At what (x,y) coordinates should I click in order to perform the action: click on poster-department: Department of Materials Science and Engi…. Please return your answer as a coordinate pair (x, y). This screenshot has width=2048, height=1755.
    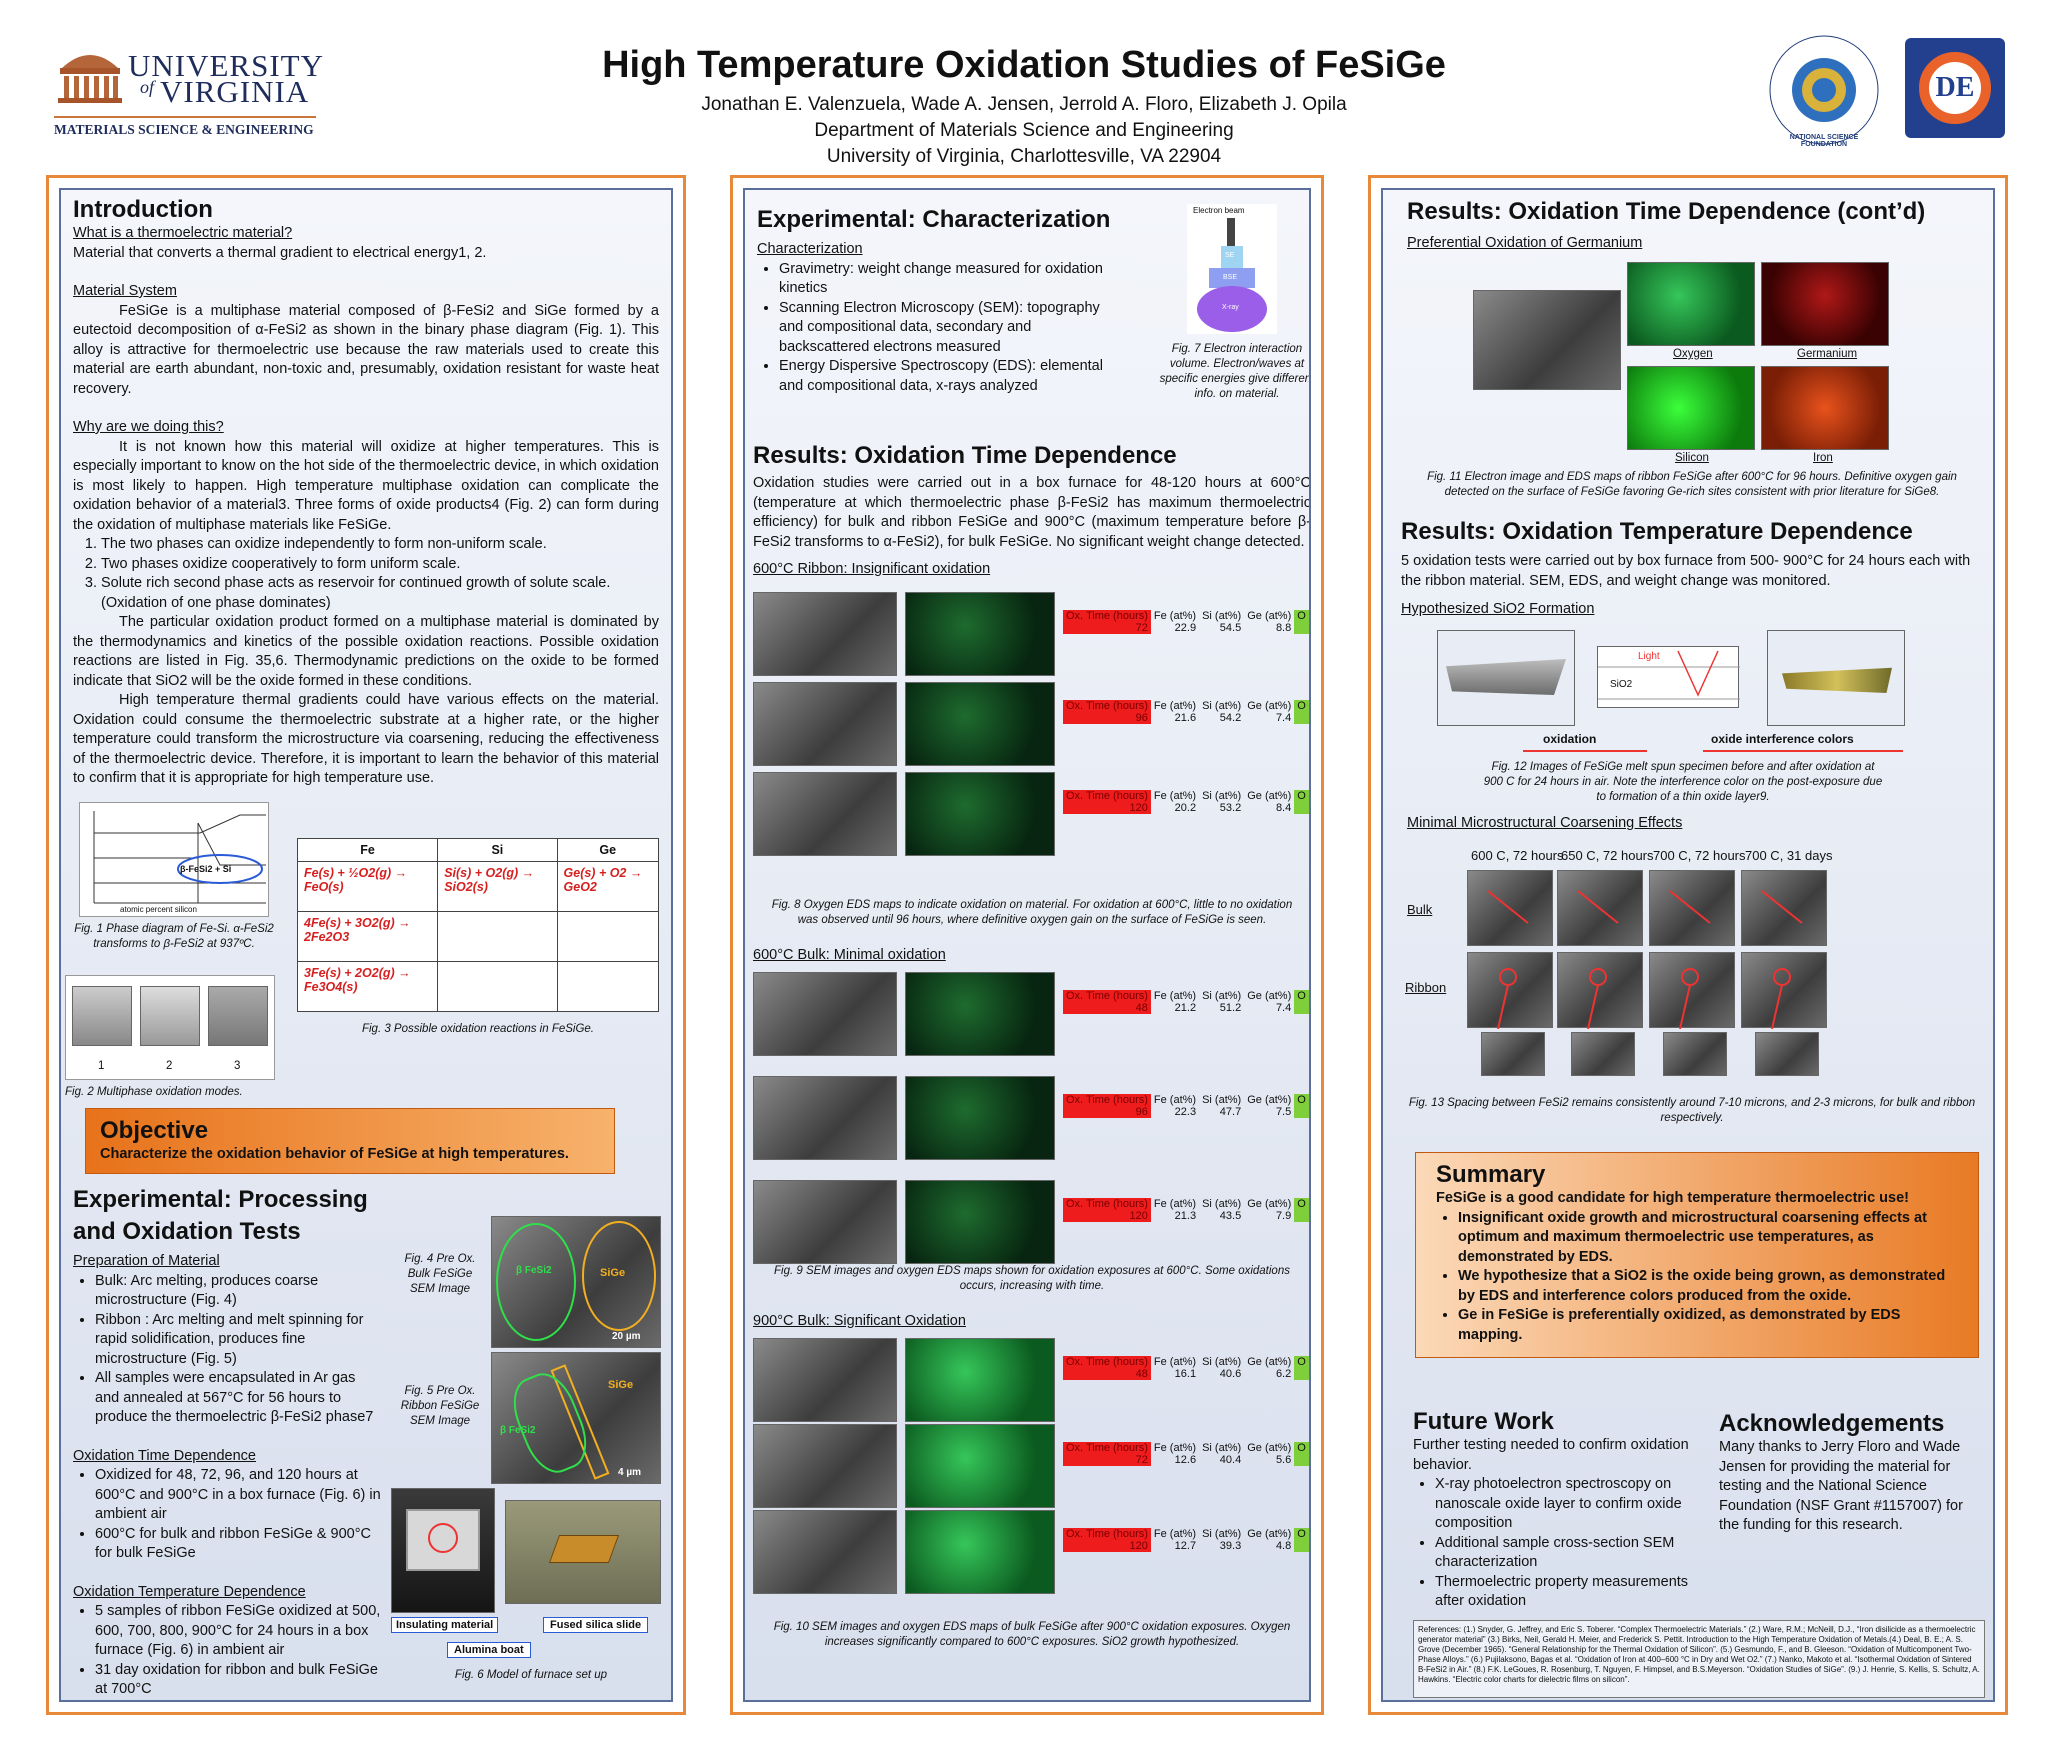
    Looking at the image, I should click on (1024, 130).